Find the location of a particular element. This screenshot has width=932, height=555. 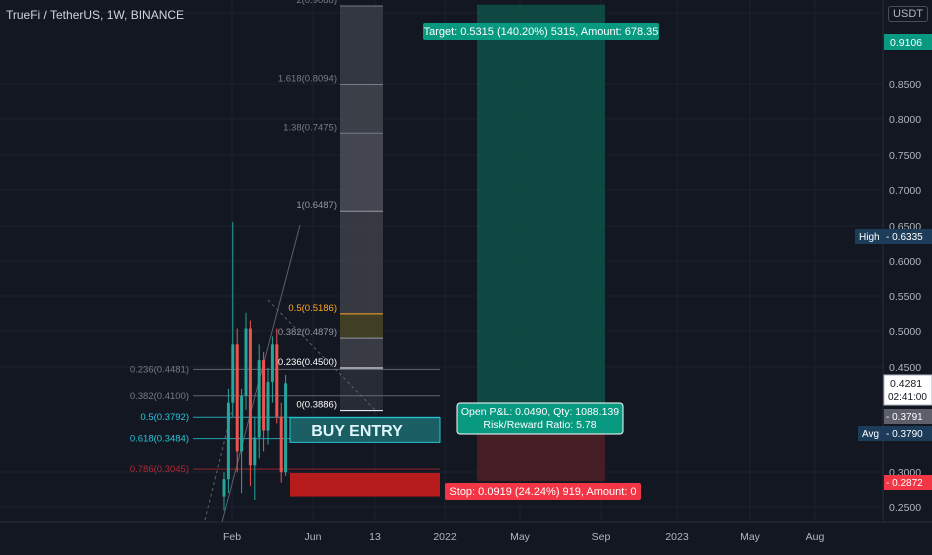

time-tick: 2023 is located at coordinates (677, 537).